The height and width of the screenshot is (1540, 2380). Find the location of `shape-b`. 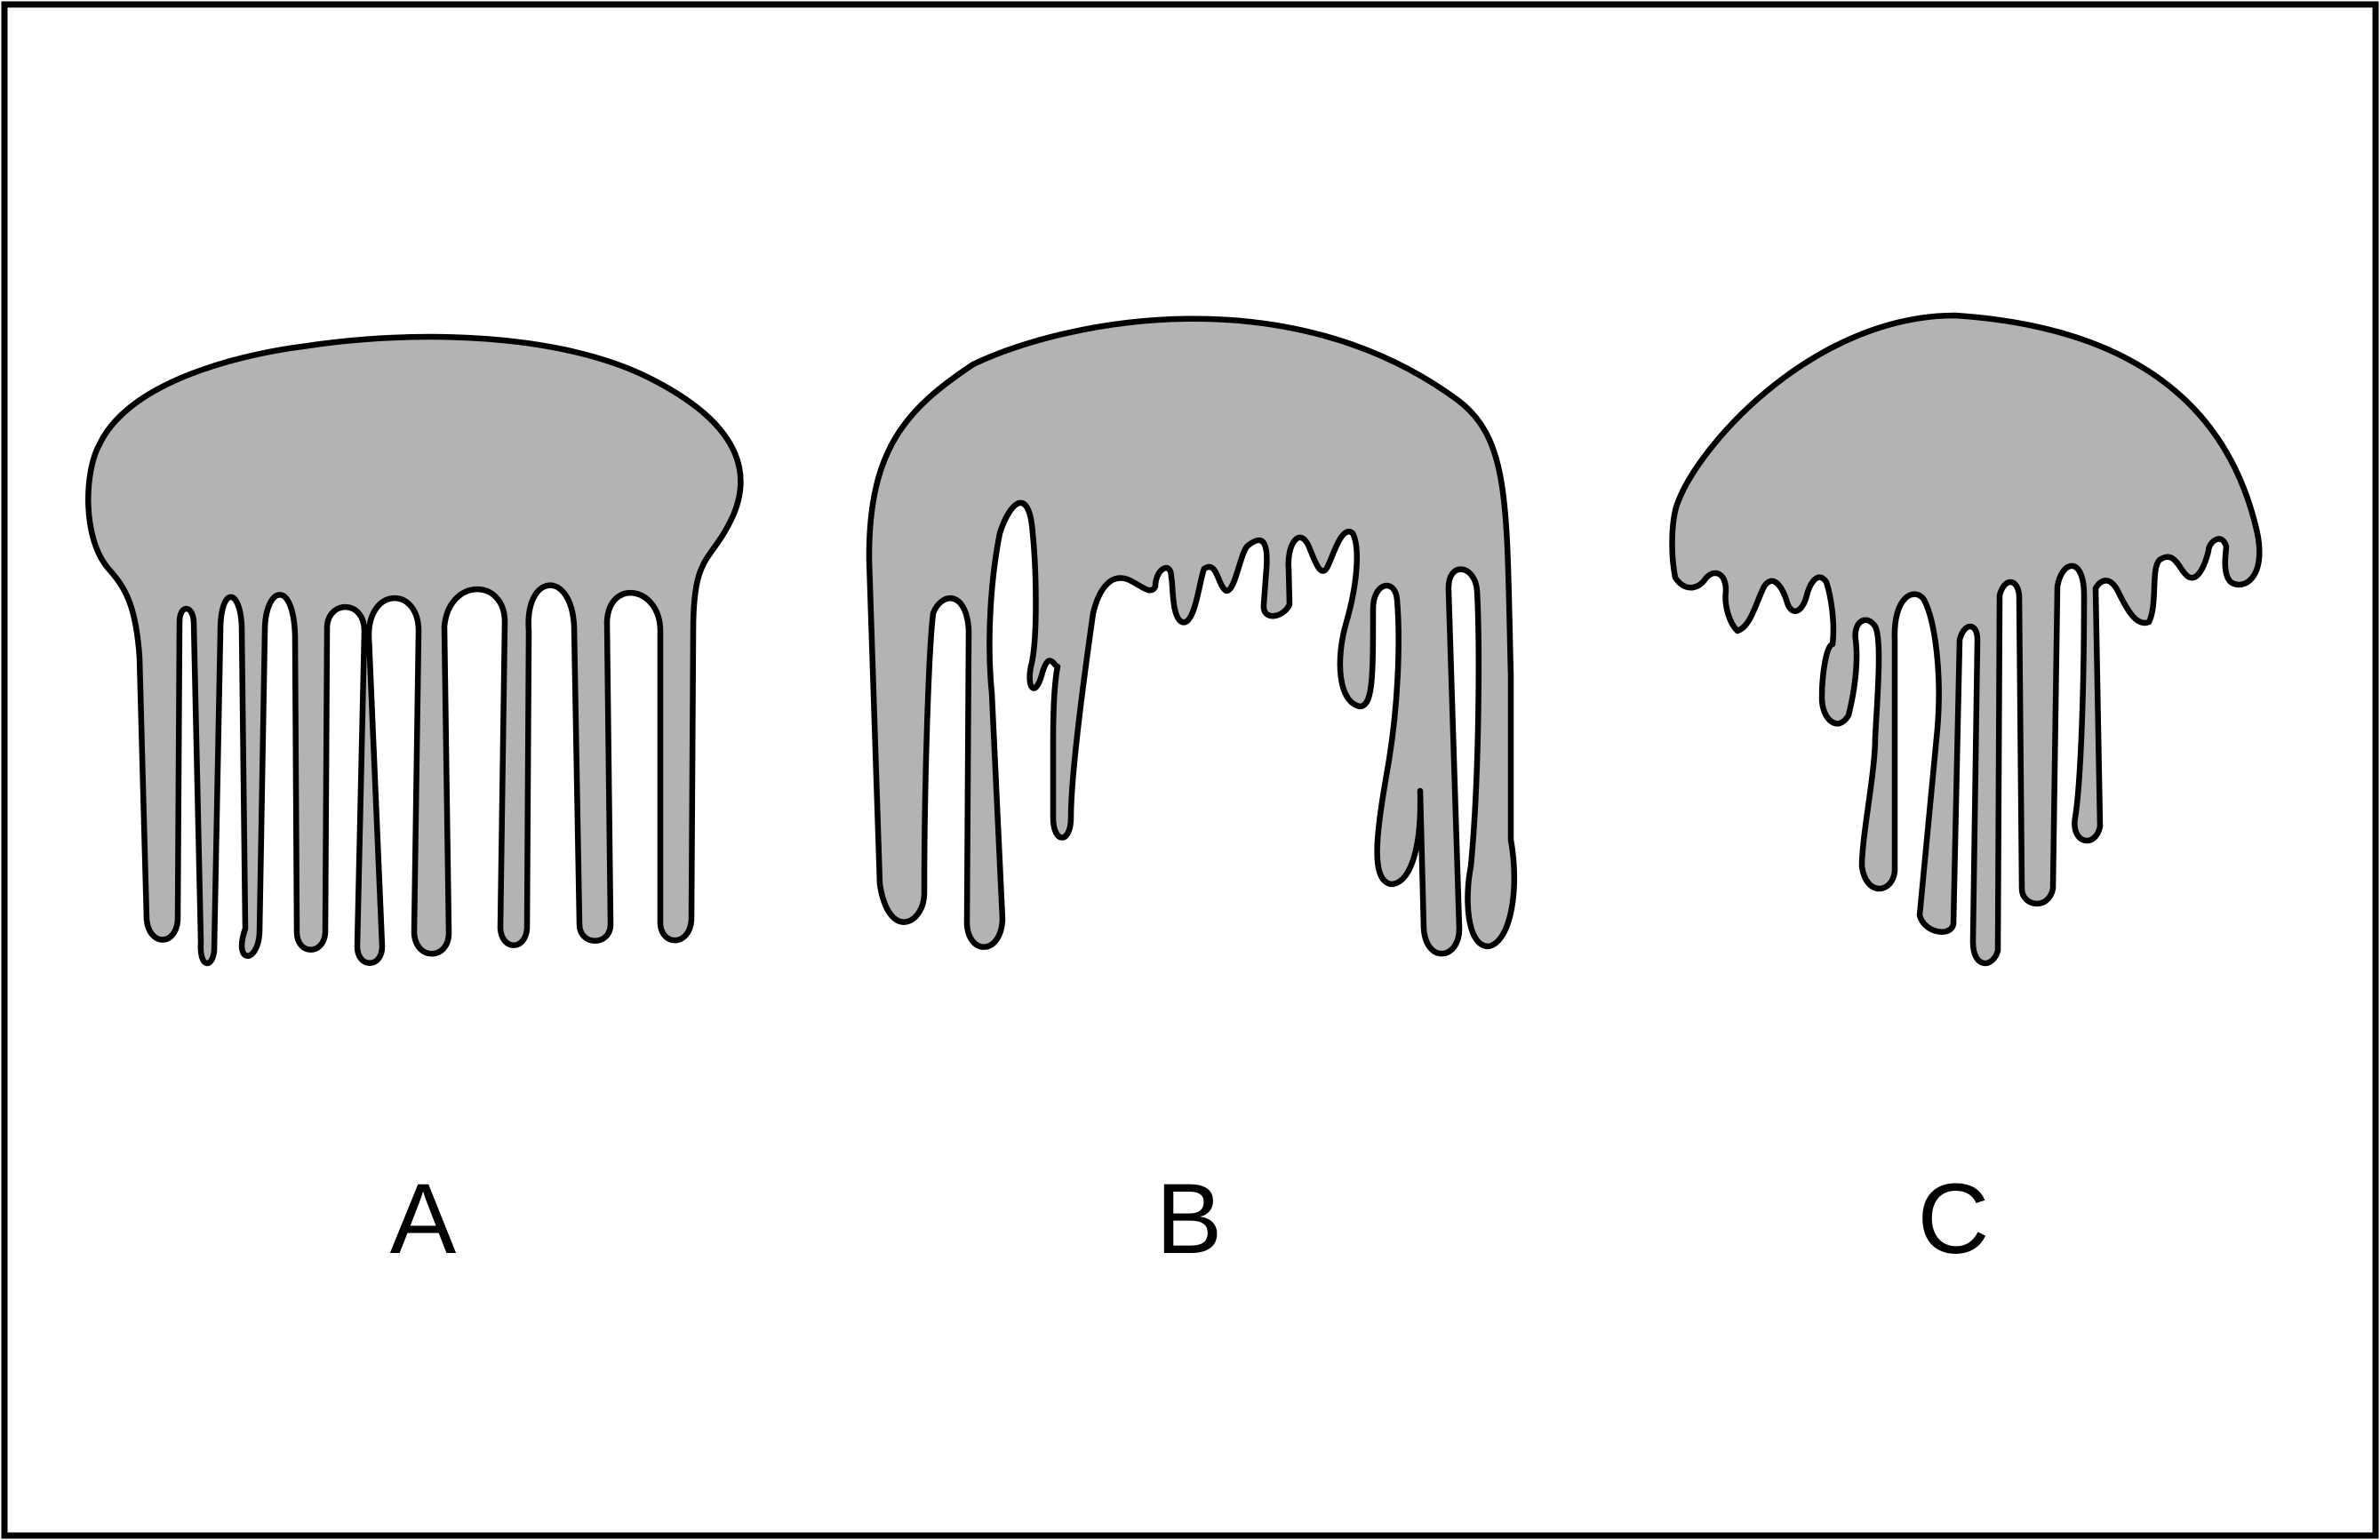

shape-b is located at coordinates (1192, 636).